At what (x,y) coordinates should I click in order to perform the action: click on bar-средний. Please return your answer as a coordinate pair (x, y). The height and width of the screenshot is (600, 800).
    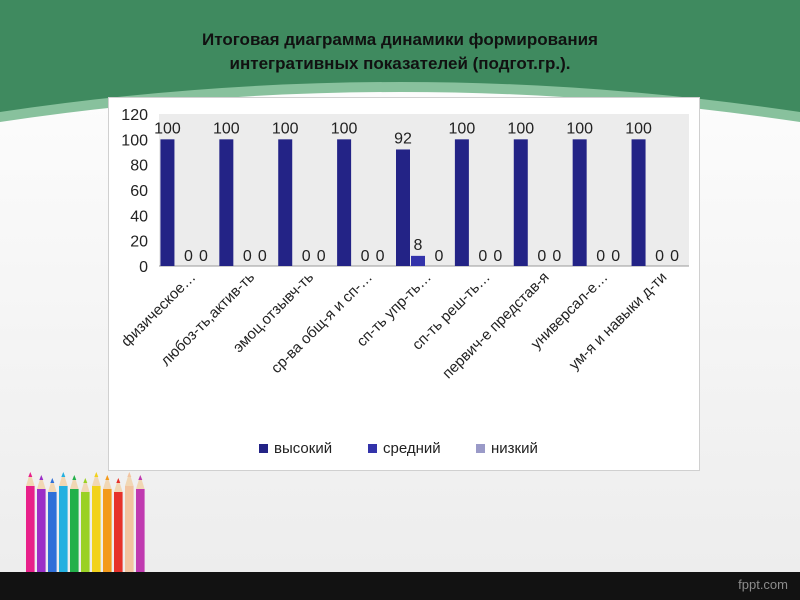
    Looking at the image, I should click on (418, 260).